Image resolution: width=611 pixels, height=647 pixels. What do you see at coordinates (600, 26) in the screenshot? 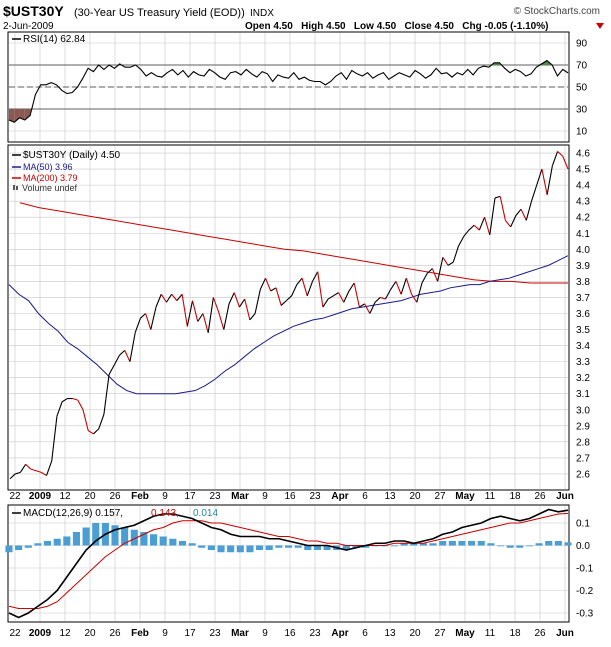
I see `down-triangle-icon` at bounding box center [600, 26].